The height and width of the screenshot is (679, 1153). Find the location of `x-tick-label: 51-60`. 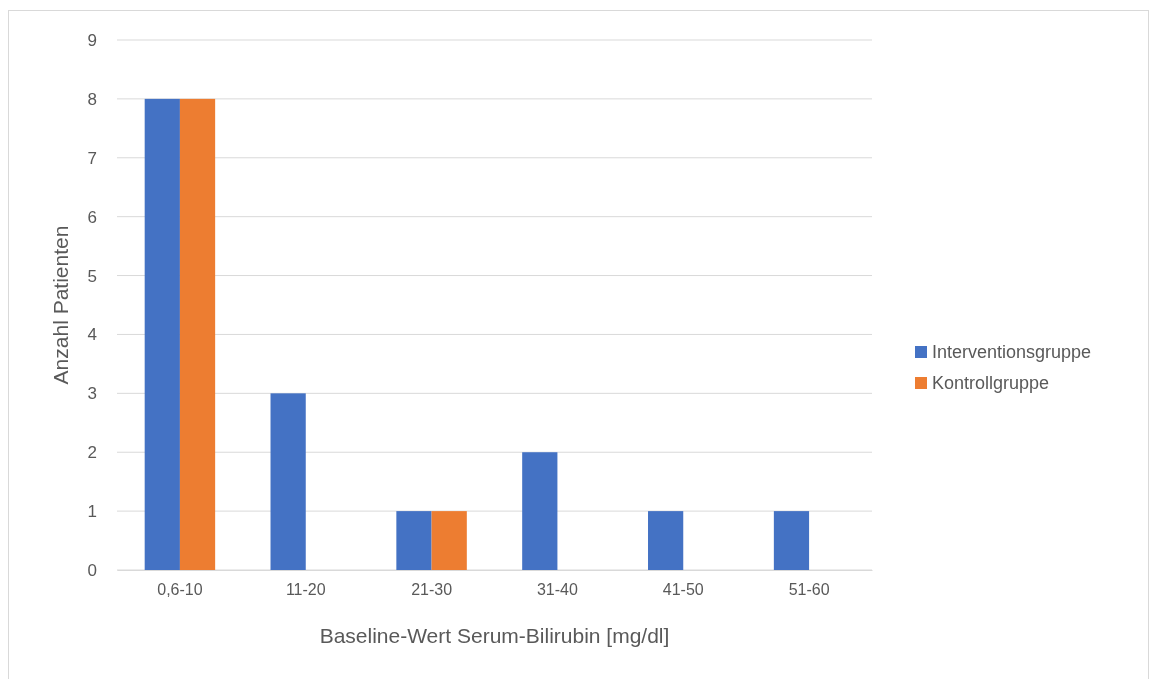

x-tick-label: 51-60 is located at coordinates (809, 590).